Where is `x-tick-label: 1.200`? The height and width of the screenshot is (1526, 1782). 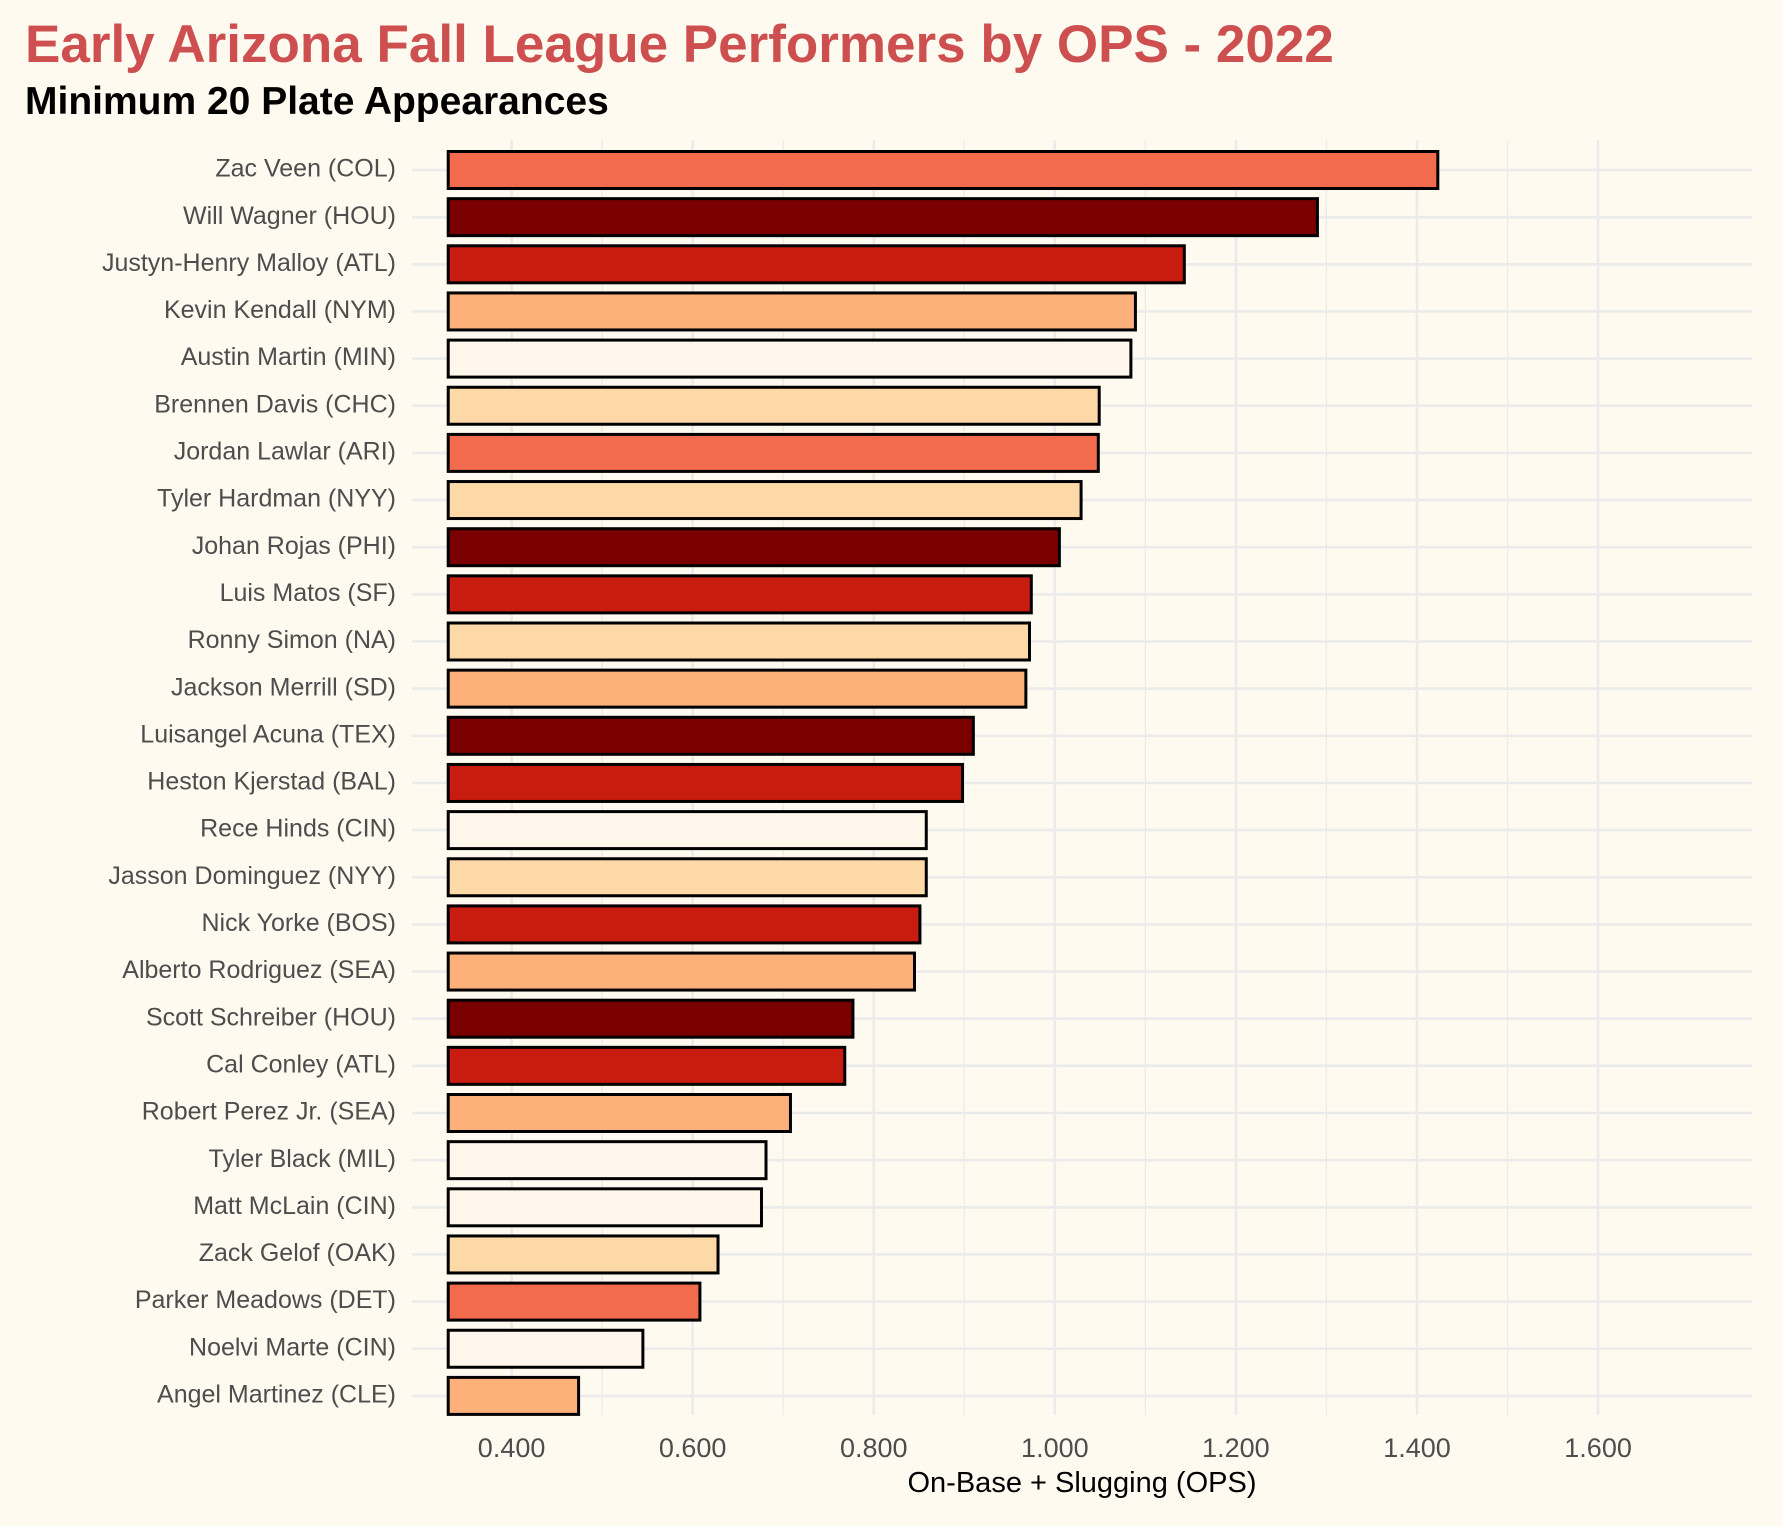 x-tick-label: 1.200 is located at coordinates (1236, 1448).